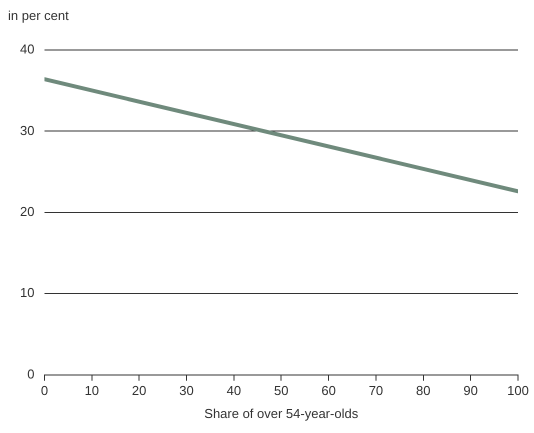 The height and width of the screenshot is (433, 534). I want to click on x-tick-label: 40, so click(234, 390).